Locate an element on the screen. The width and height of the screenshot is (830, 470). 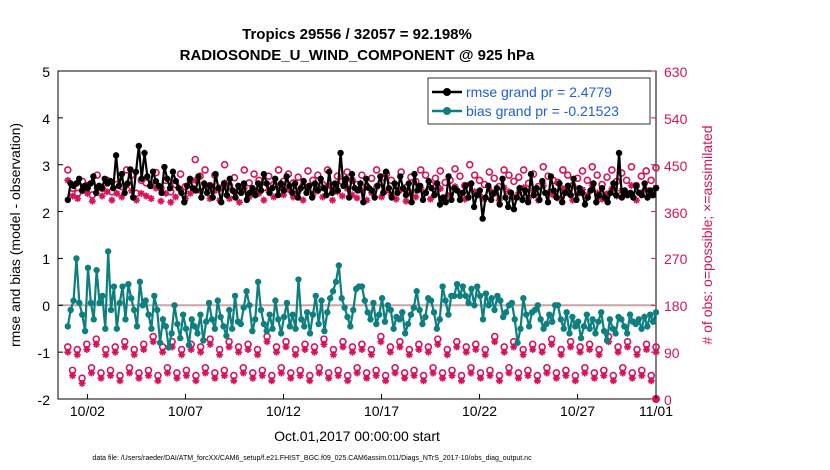
legend-box is located at coordinates (539, 101).